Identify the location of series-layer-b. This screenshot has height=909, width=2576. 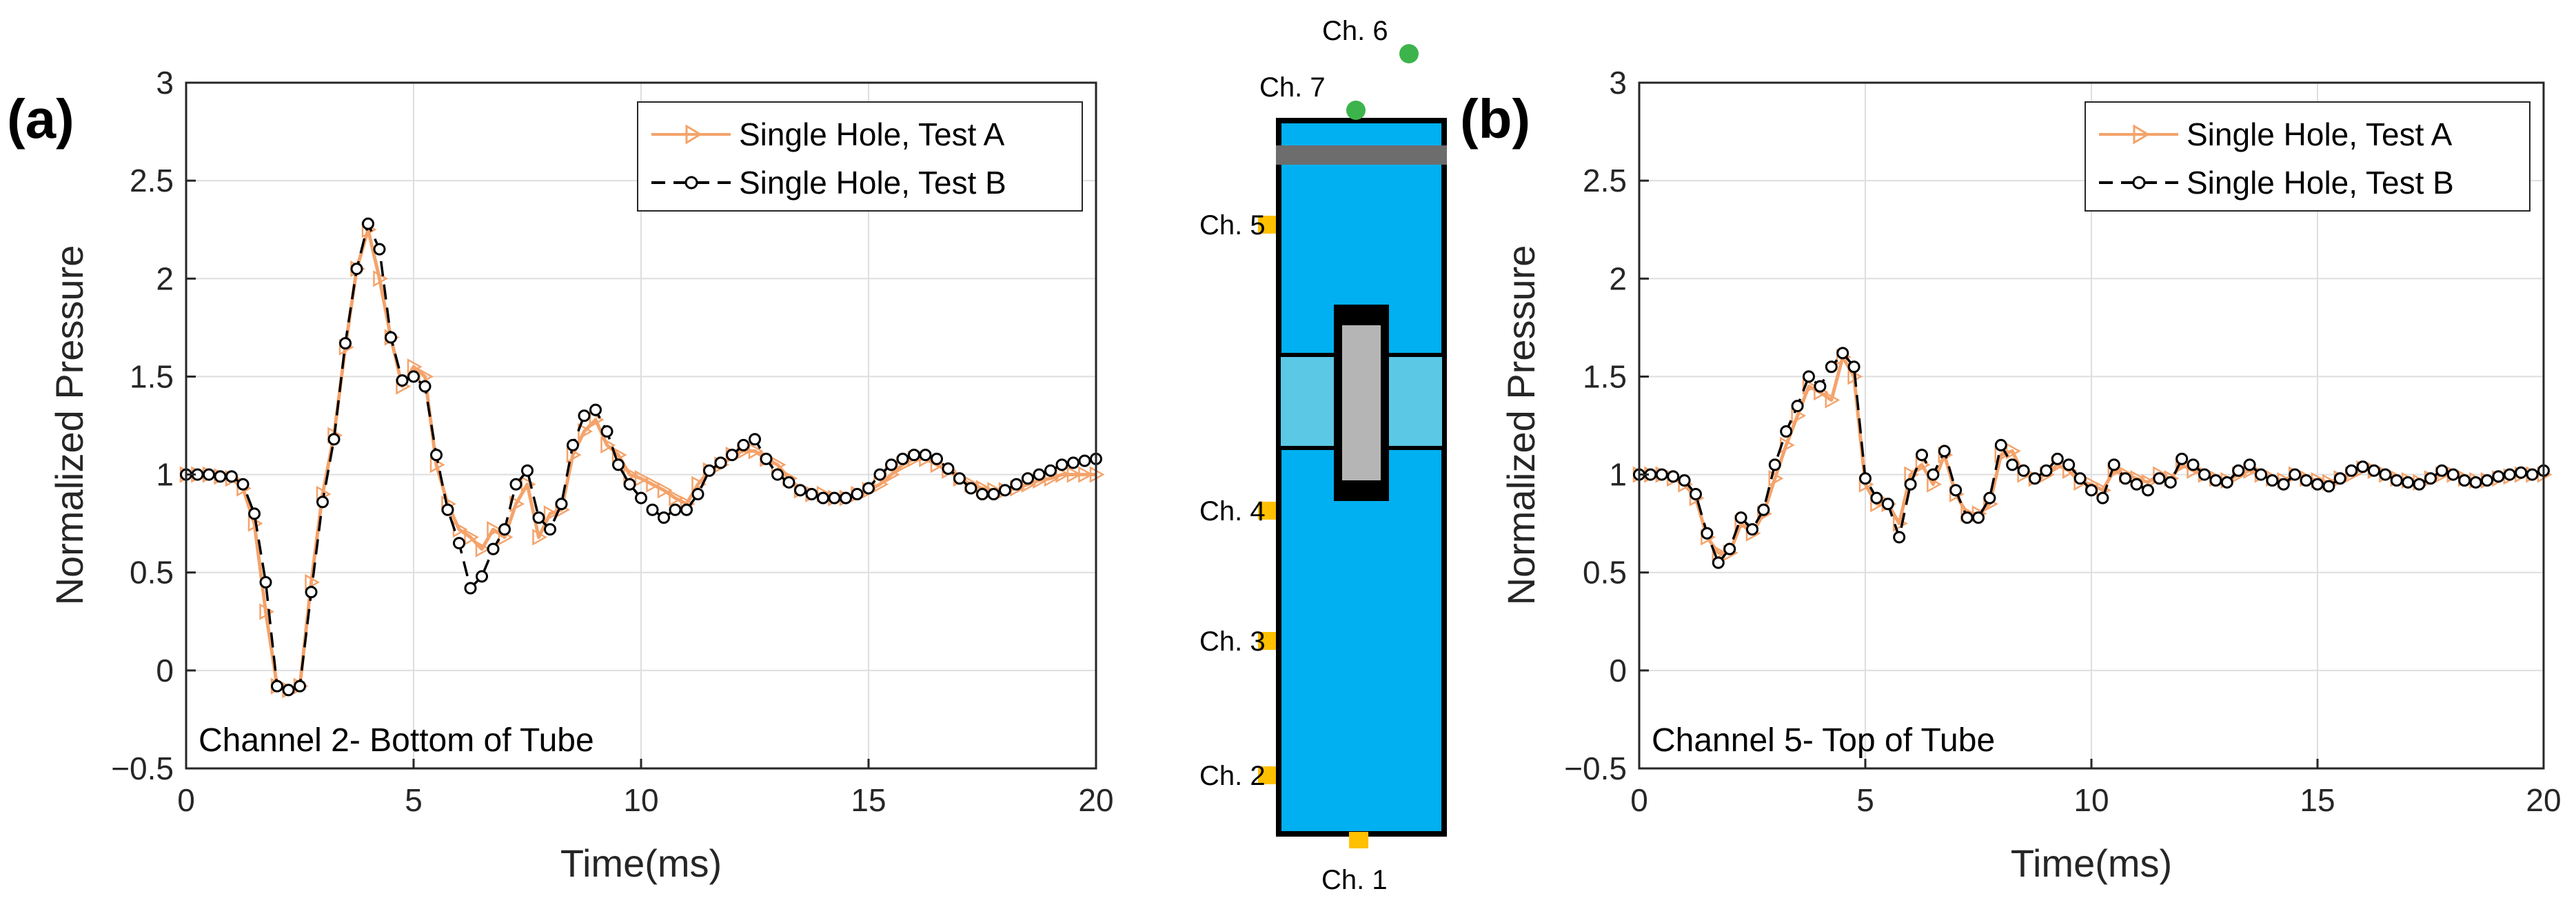
(2092, 458).